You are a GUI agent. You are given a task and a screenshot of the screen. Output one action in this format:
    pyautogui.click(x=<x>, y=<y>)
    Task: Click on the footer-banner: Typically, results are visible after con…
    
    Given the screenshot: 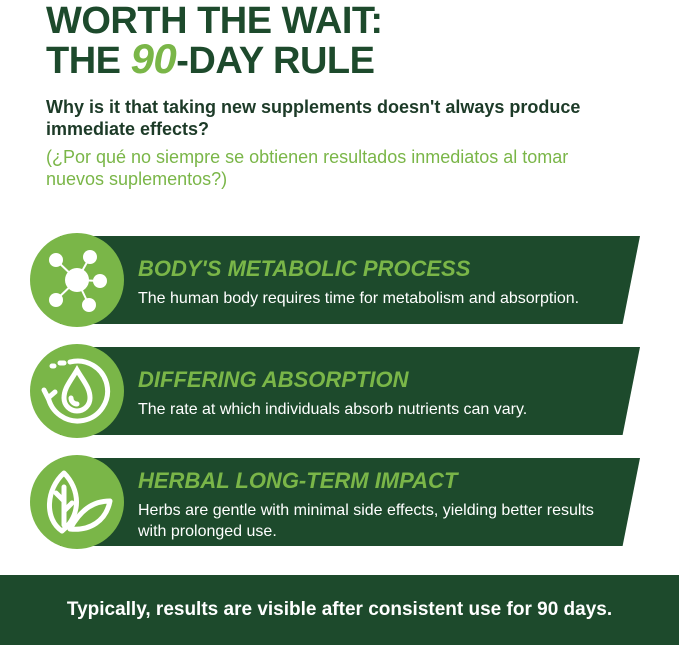 What is the action you would take?
    pyautogui.click(x=339, y=610)
    